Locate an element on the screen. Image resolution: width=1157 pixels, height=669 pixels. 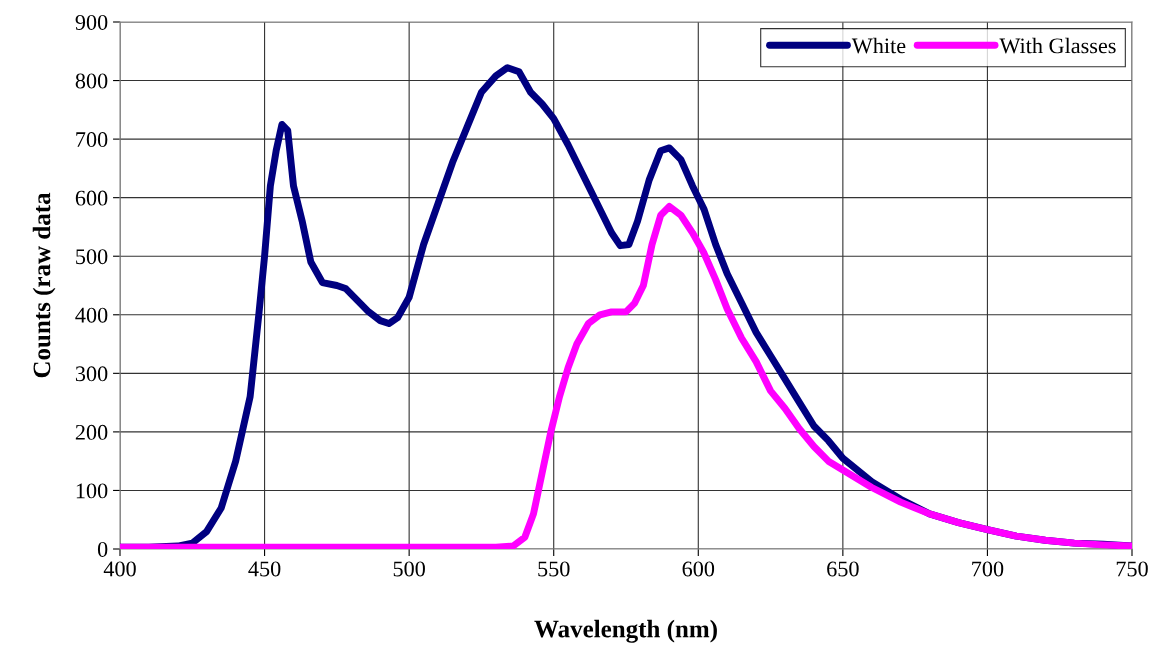
y-tick-label: 900 is located at coordinates (91, 22).